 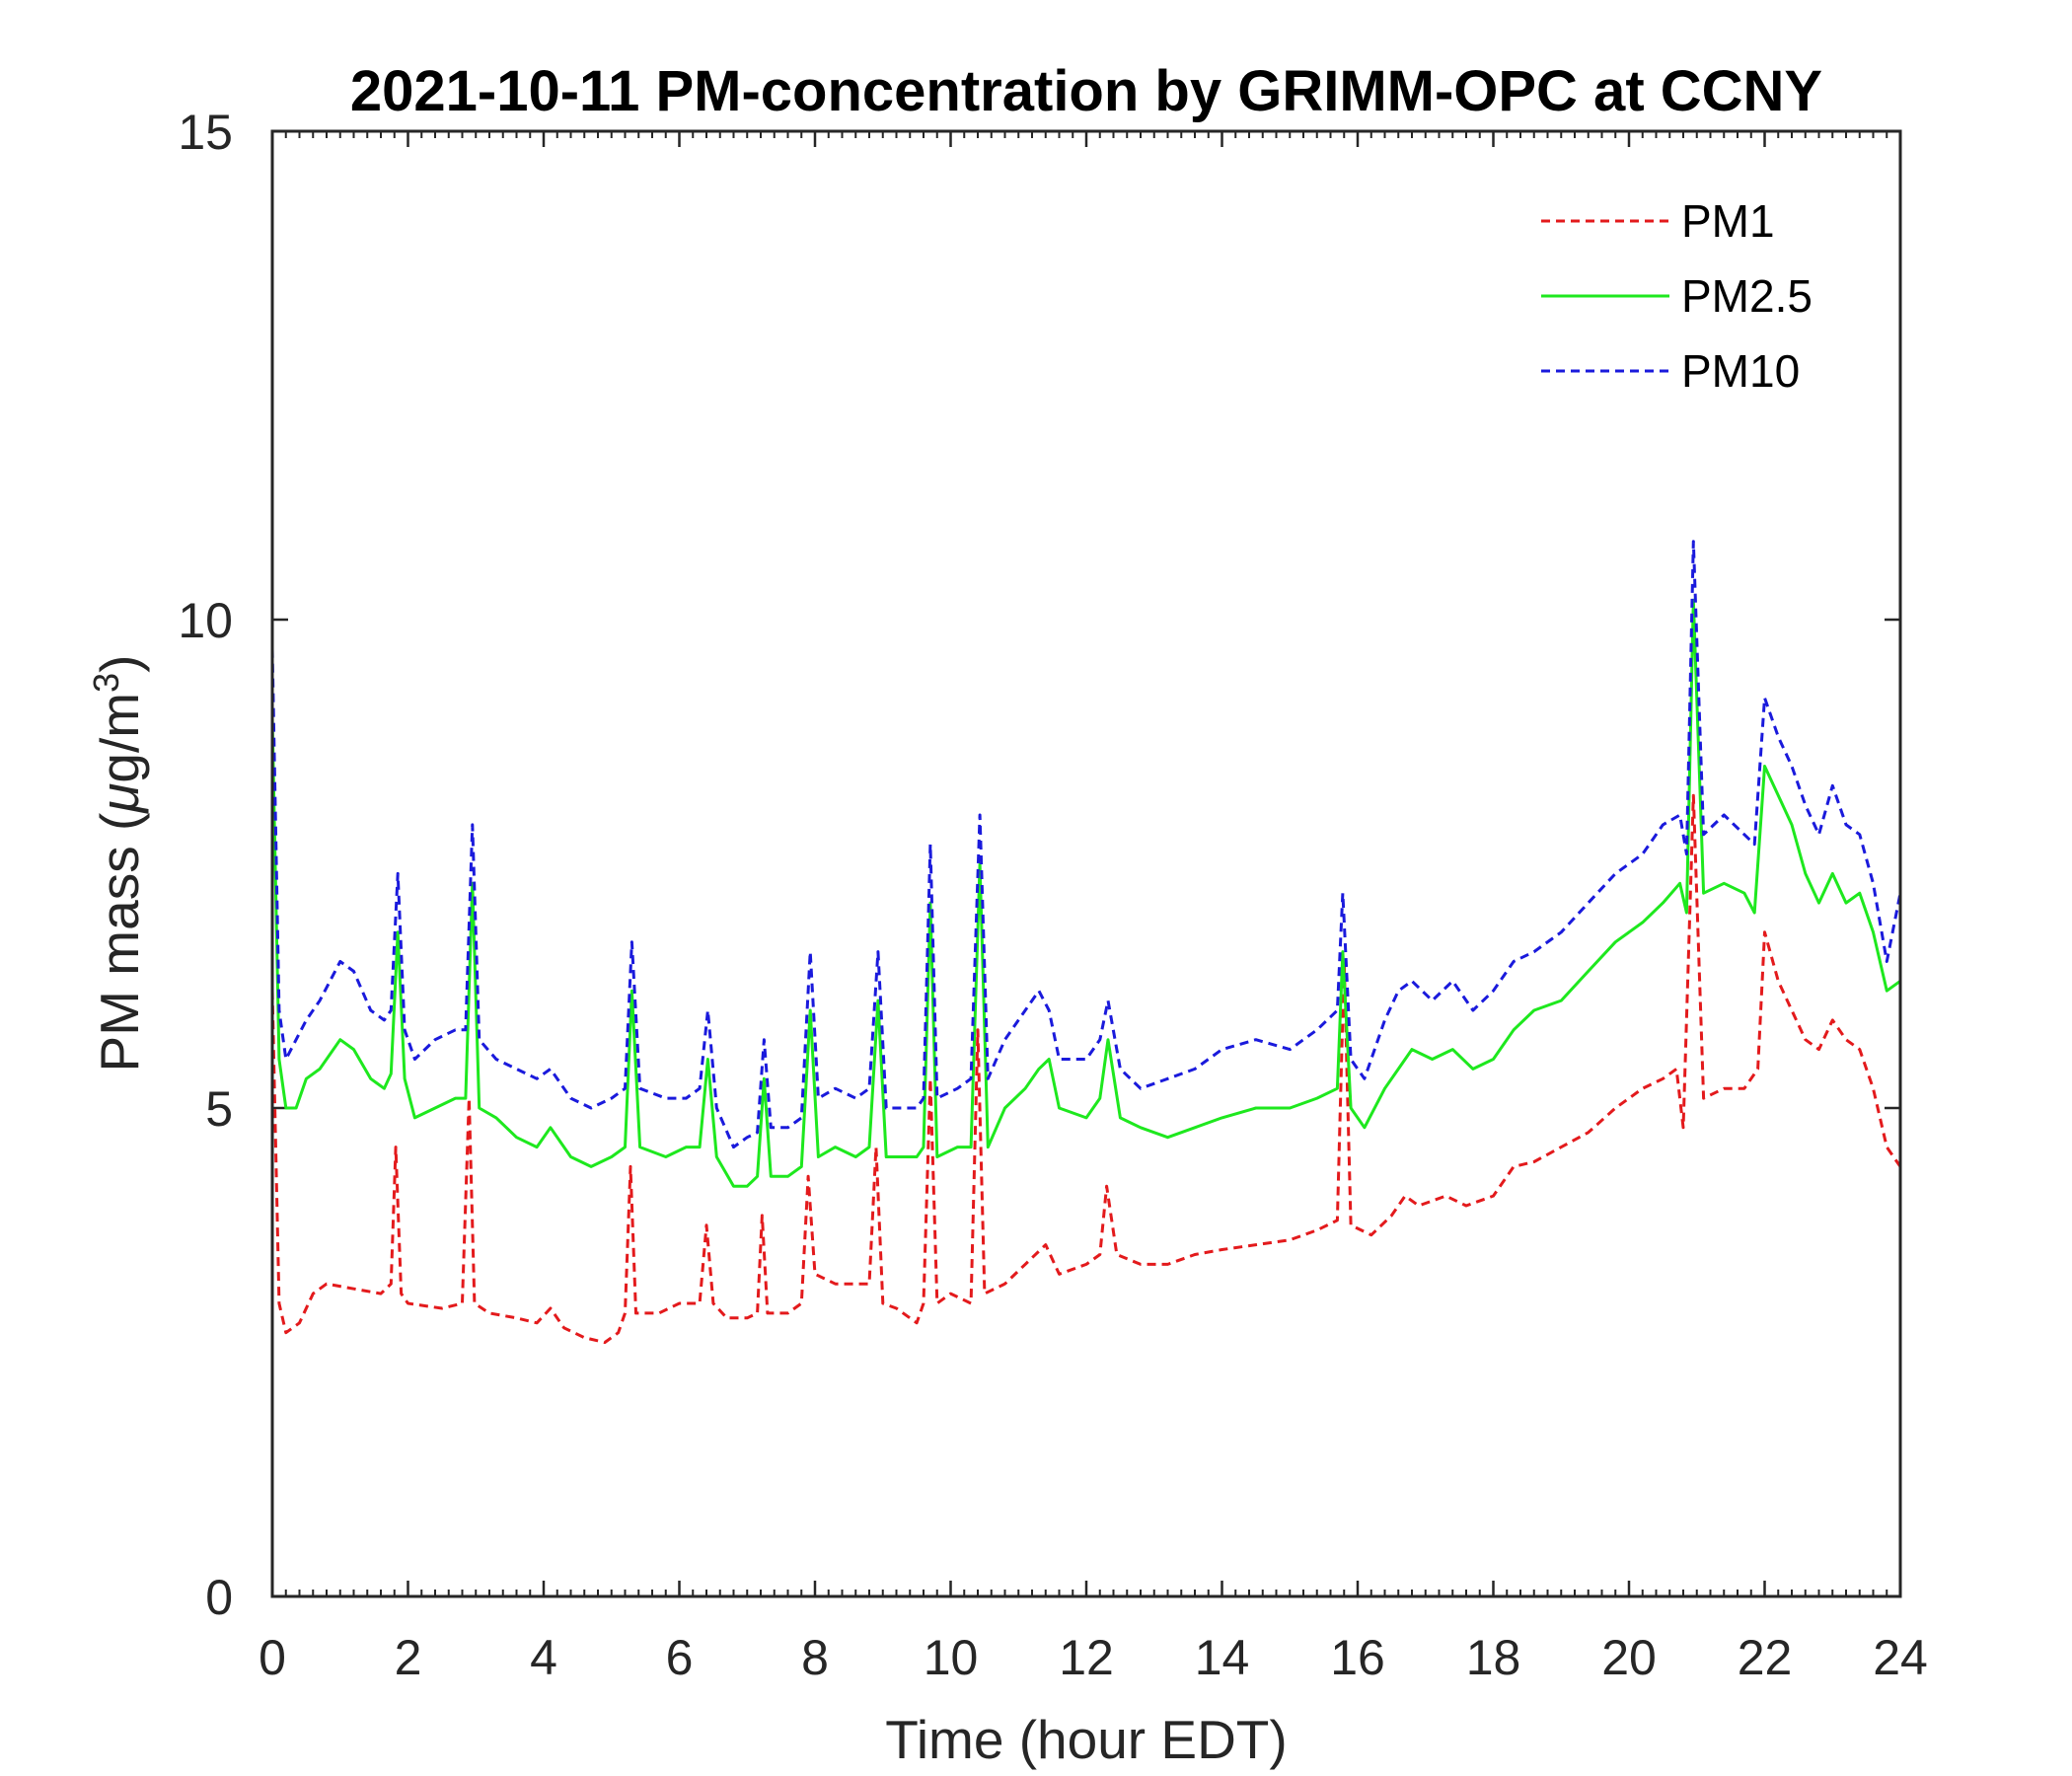 What do you see at coordinates (952, 1658) in the screenshot?
I see `x-tick-label: 10` at bounding box center [952, 1658].